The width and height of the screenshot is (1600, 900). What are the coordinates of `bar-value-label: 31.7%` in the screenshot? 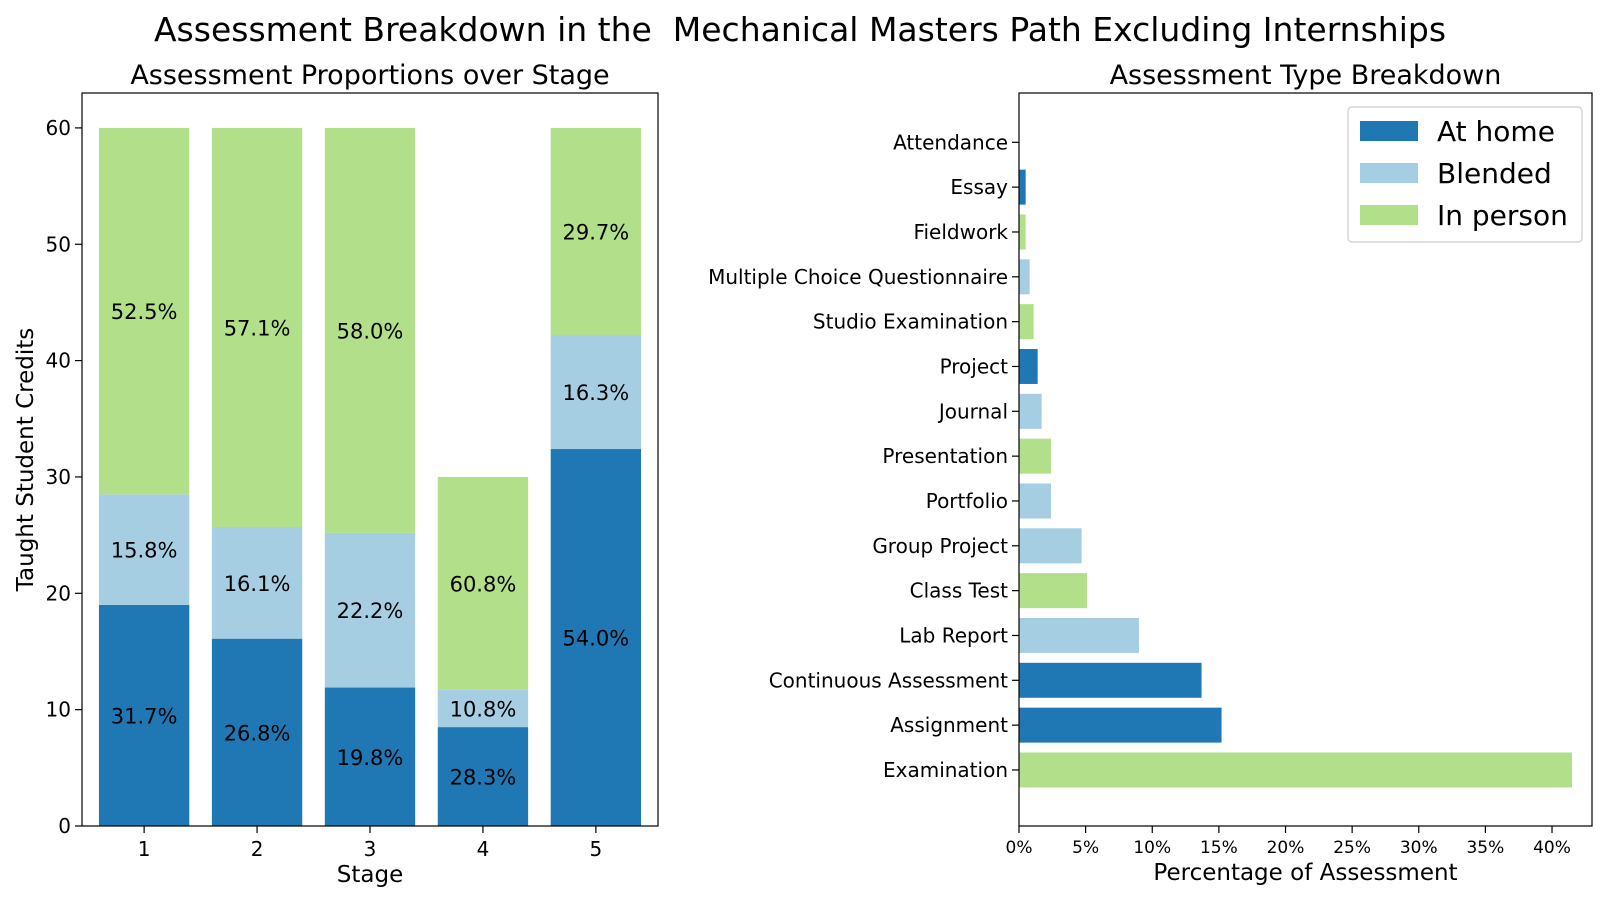 It's located at (144, 716).